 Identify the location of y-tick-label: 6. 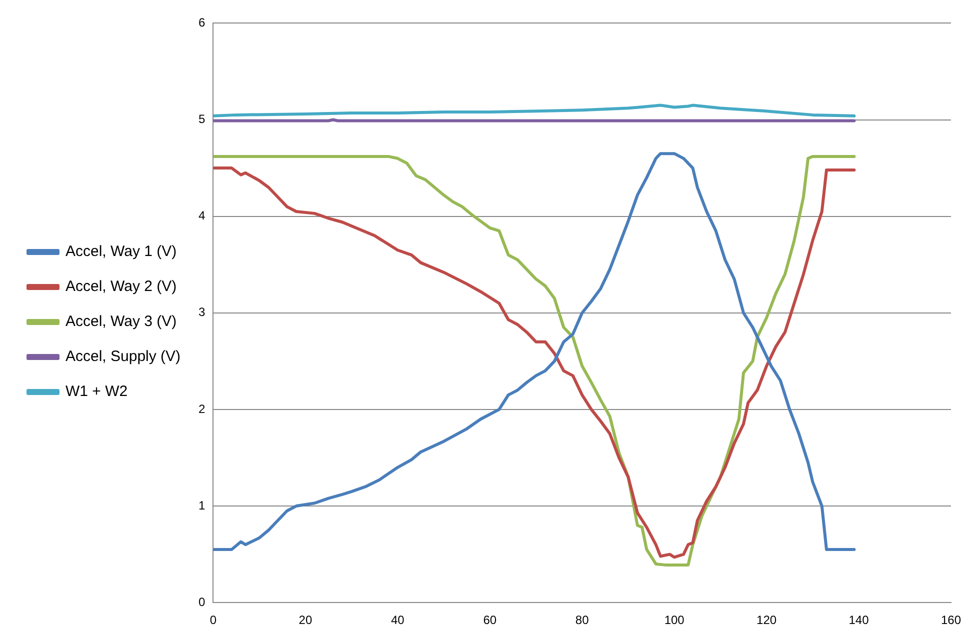
(202, 23).